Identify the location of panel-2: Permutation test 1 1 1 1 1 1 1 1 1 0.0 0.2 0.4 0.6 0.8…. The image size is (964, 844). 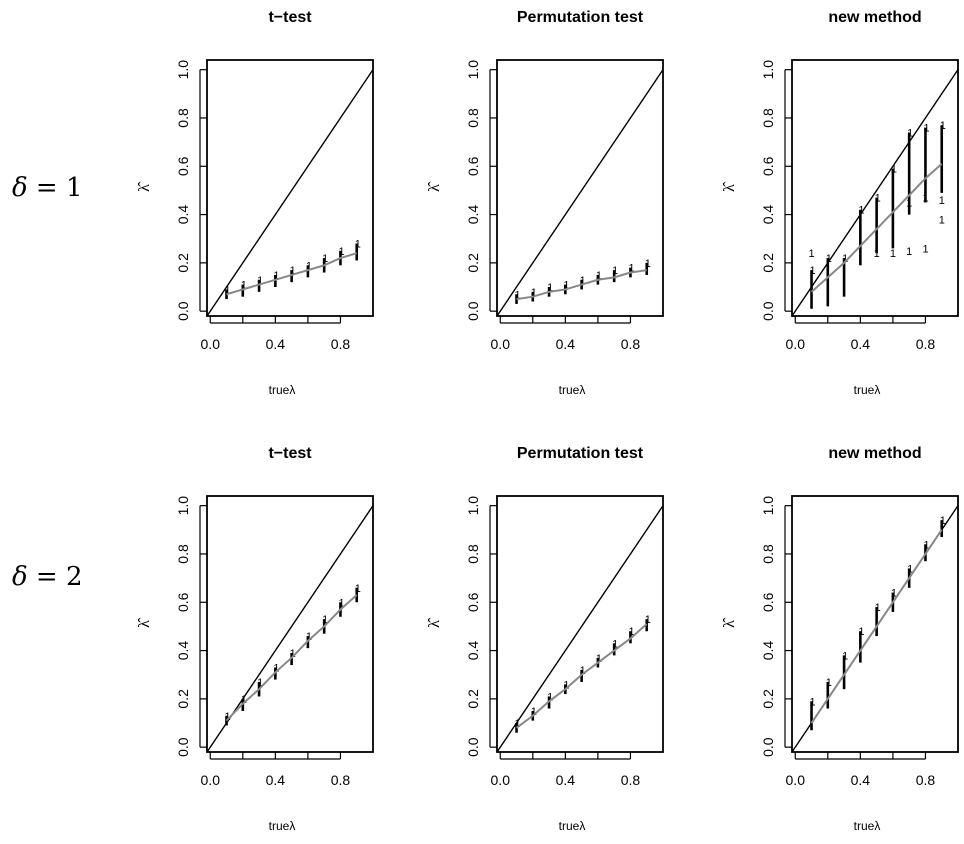
(545, 203).